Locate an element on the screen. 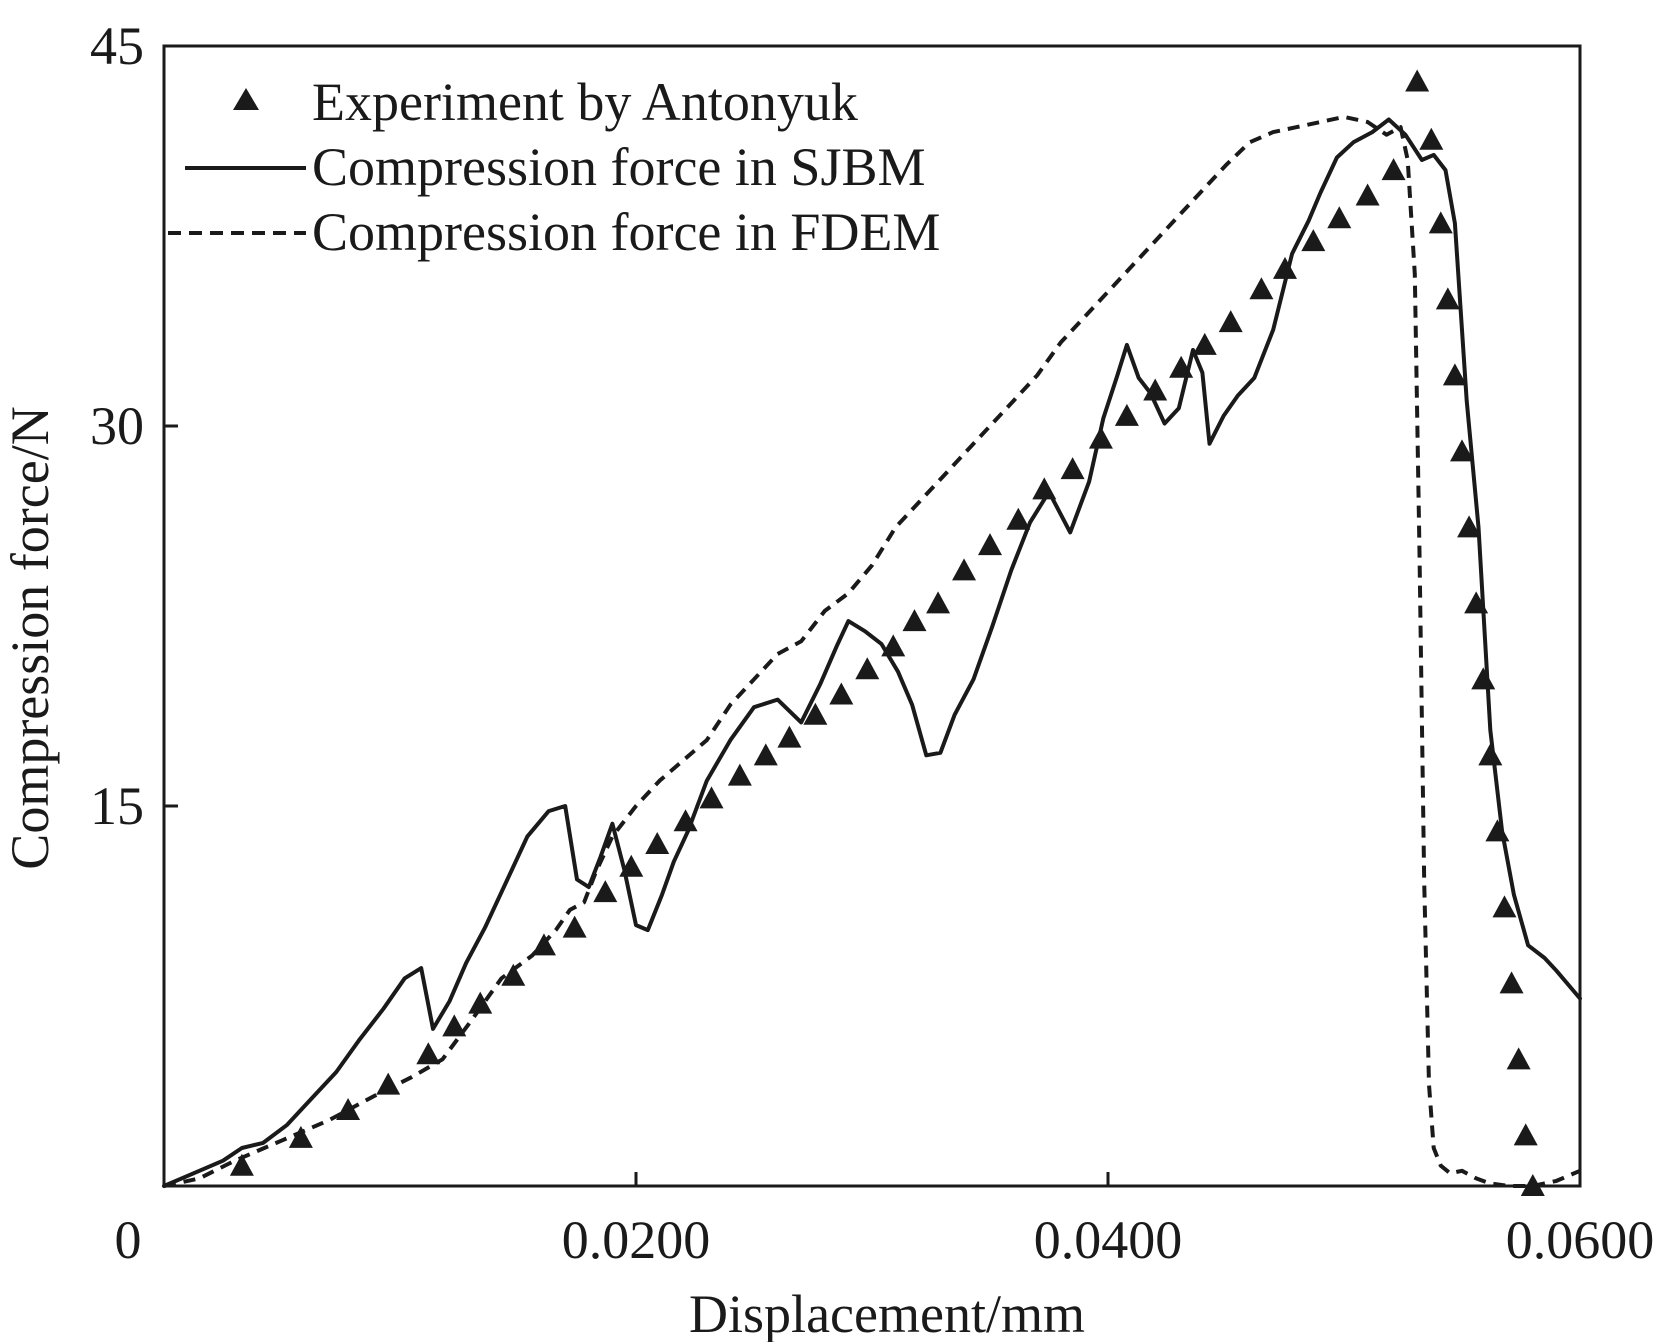 The height and width of the screenshot is (1342, 1677). legend-triangle-marker is located at coordinates (246, 99).